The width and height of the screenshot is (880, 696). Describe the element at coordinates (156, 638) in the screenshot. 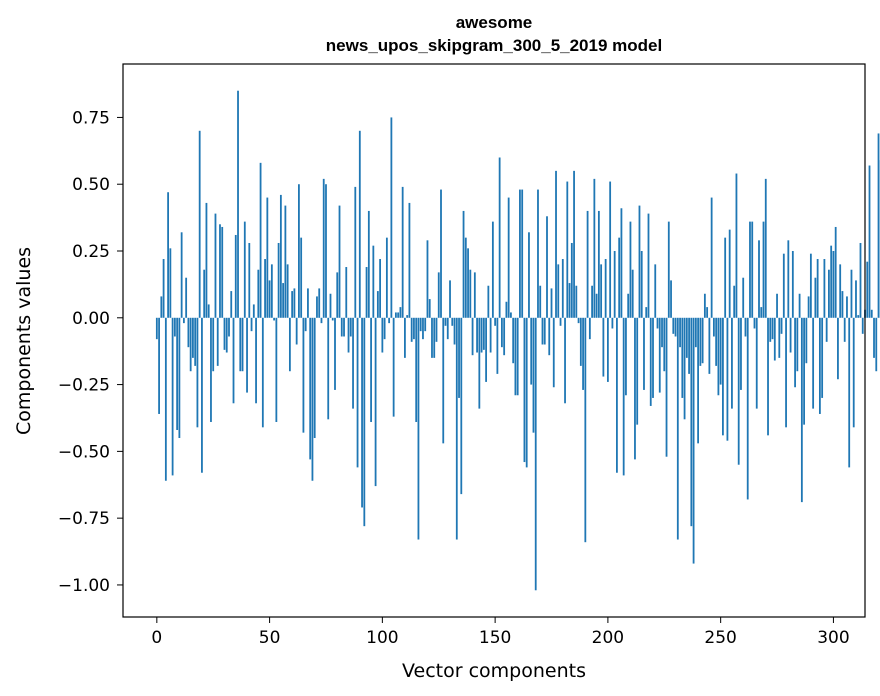

I see `x-tick-label: 0` at that location.